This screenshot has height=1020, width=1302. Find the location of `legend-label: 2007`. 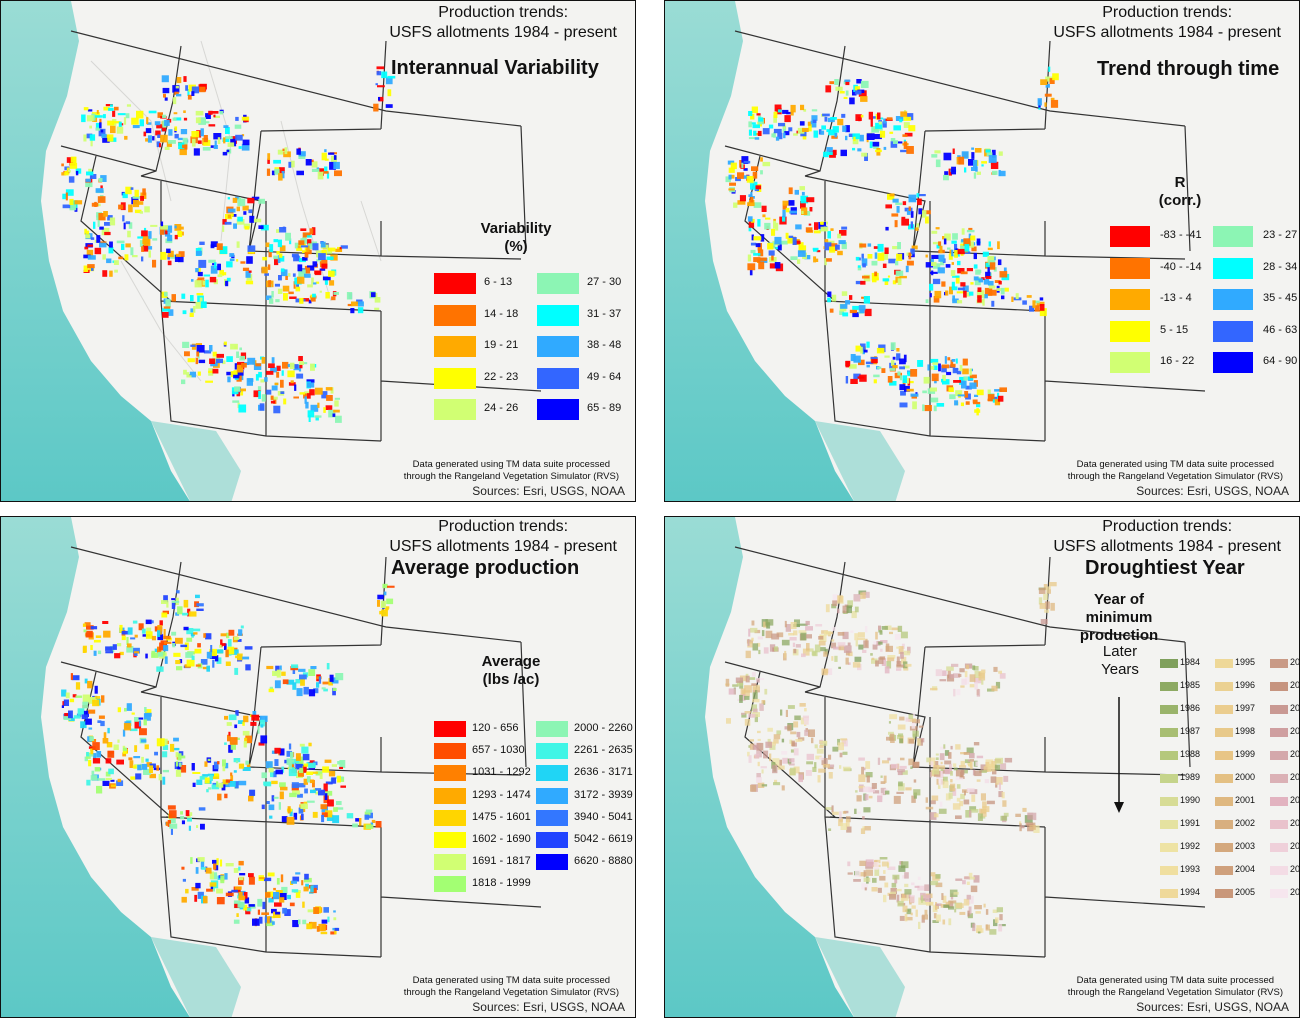

legend-label: 2007 is located at coordinates (1295, 685).